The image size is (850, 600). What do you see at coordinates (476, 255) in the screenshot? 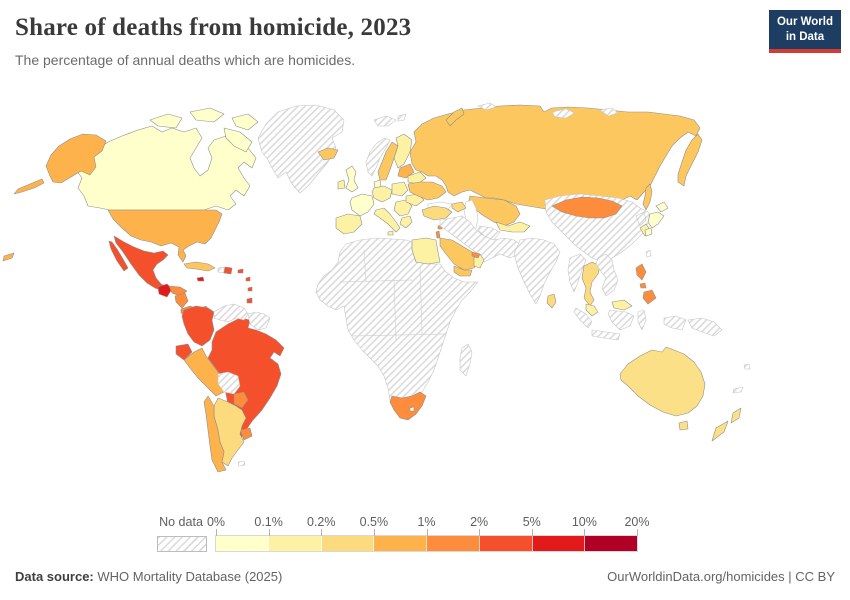
I see `country-uae` at bounding box center [476, 255].